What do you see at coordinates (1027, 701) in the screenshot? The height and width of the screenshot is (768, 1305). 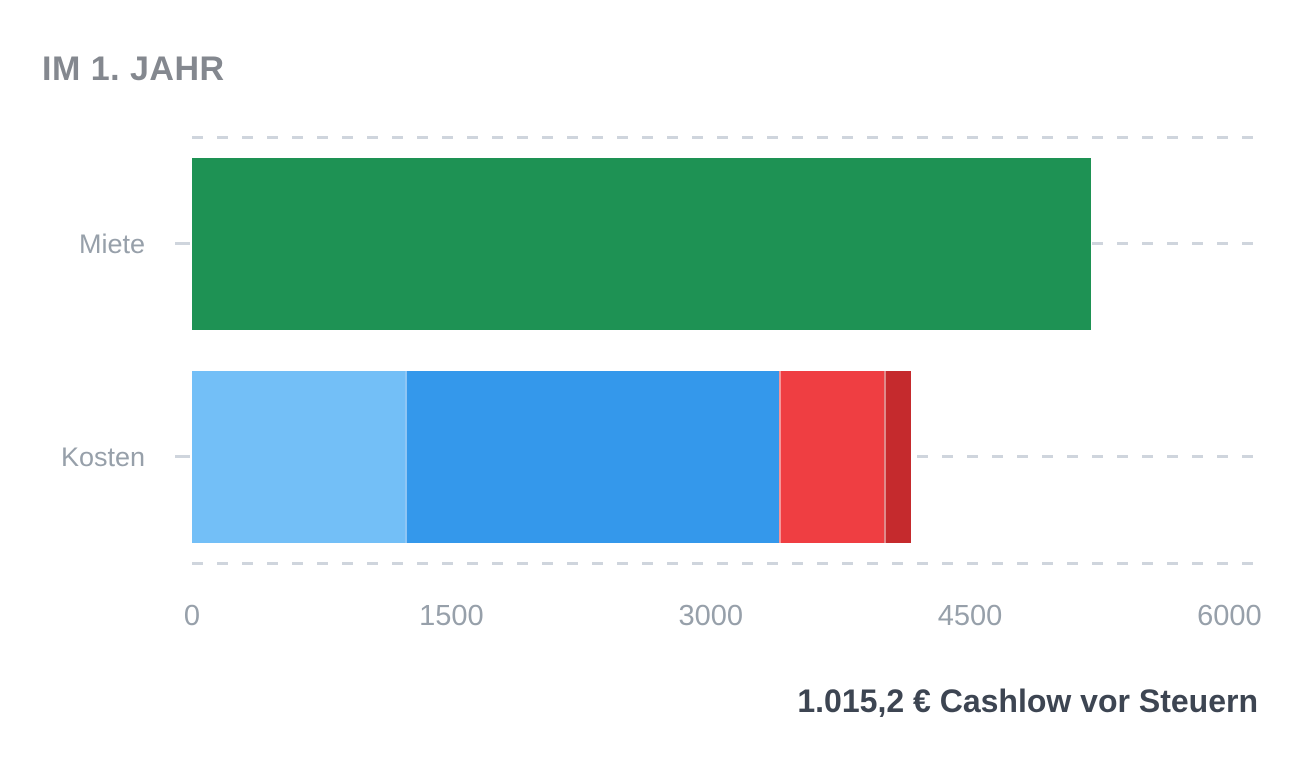 I see `cashflow-annotation: 1.015,2 € Cashlow vor Steuern` at bounding box center [1027, 701].